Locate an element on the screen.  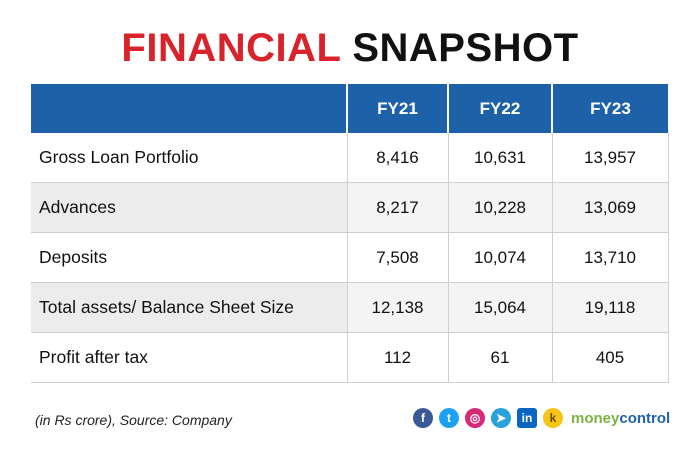
header-fy22: FY22 is located at coordinates (499, 108).